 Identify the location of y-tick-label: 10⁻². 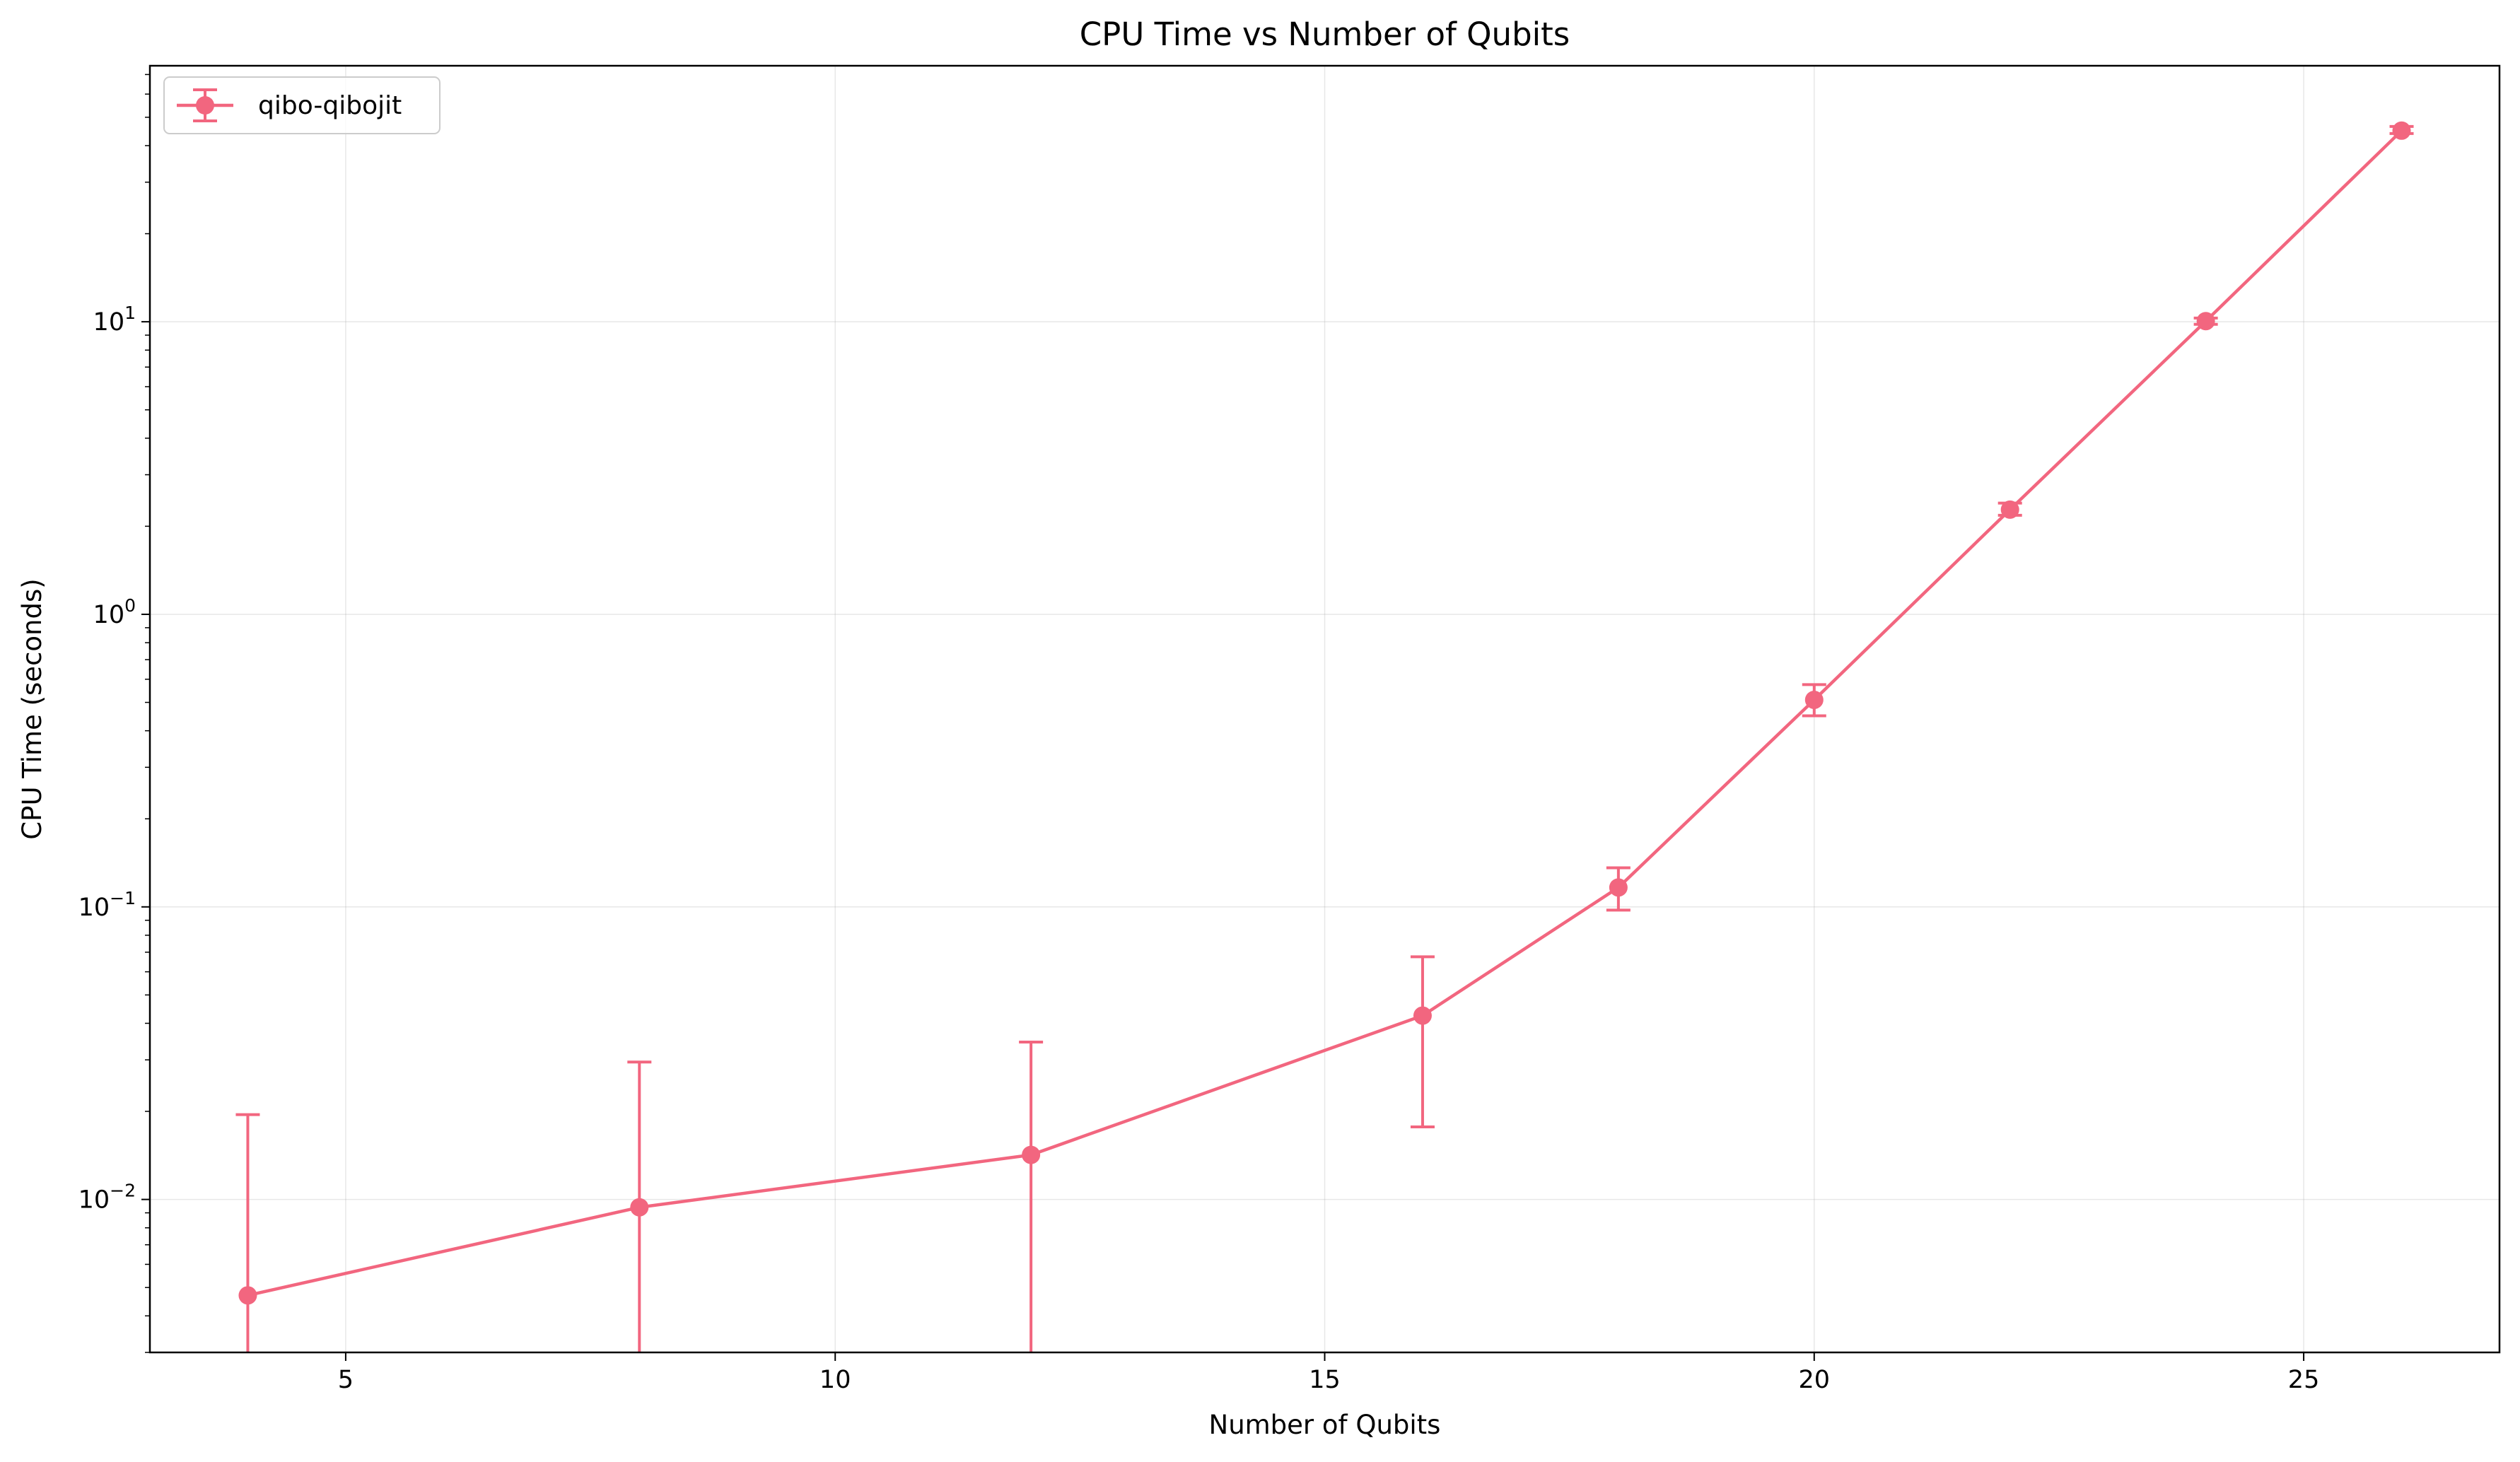
(107, 1198).